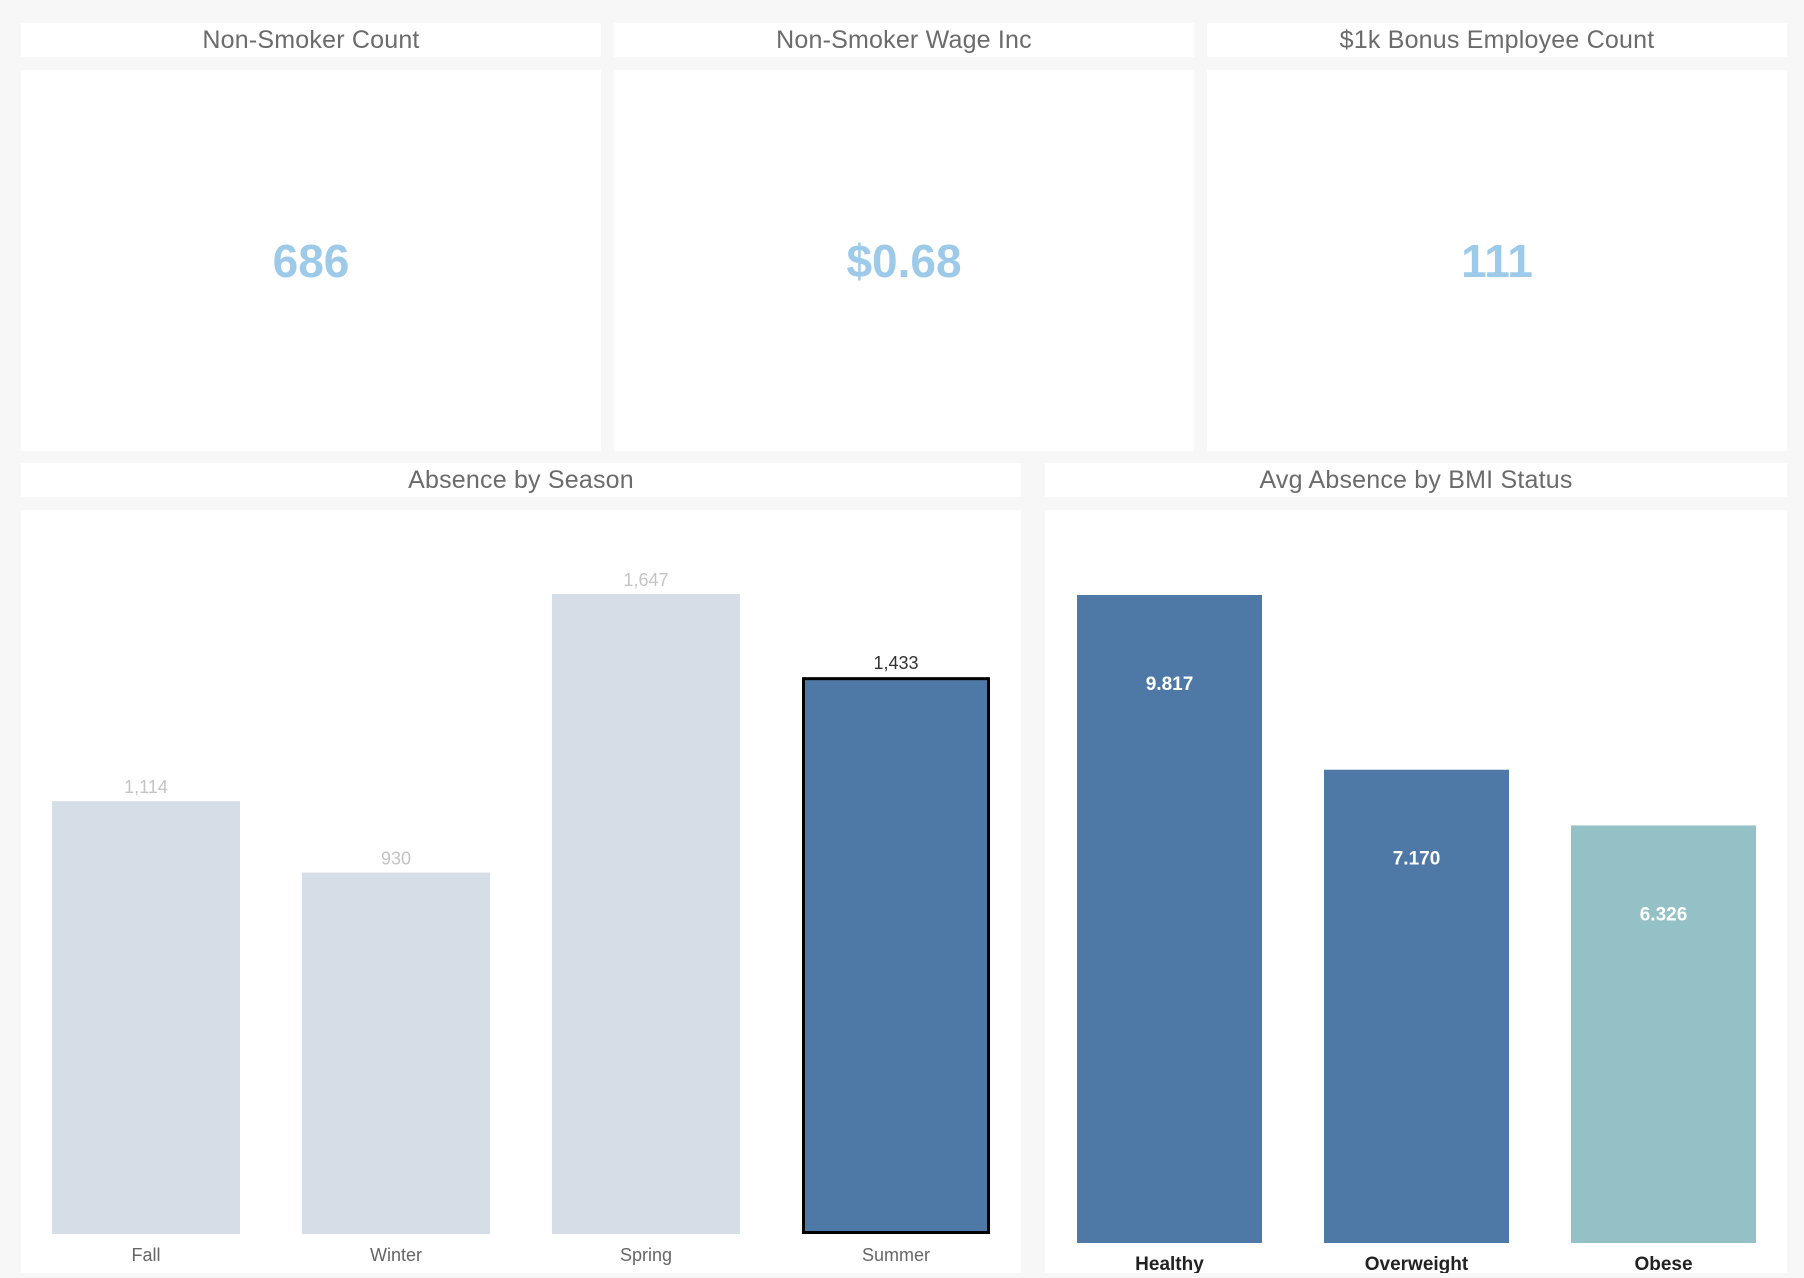  I want to click on value-label-healthy: 9.817, so click(1170, 684).